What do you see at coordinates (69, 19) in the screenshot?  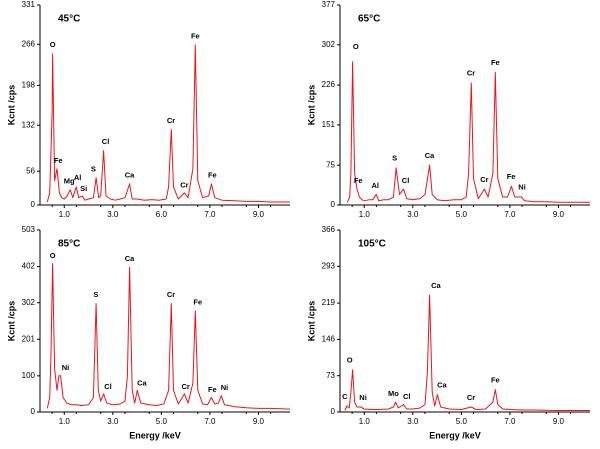 I see `panel-title: 45°C` at bounding box center [69, 19].